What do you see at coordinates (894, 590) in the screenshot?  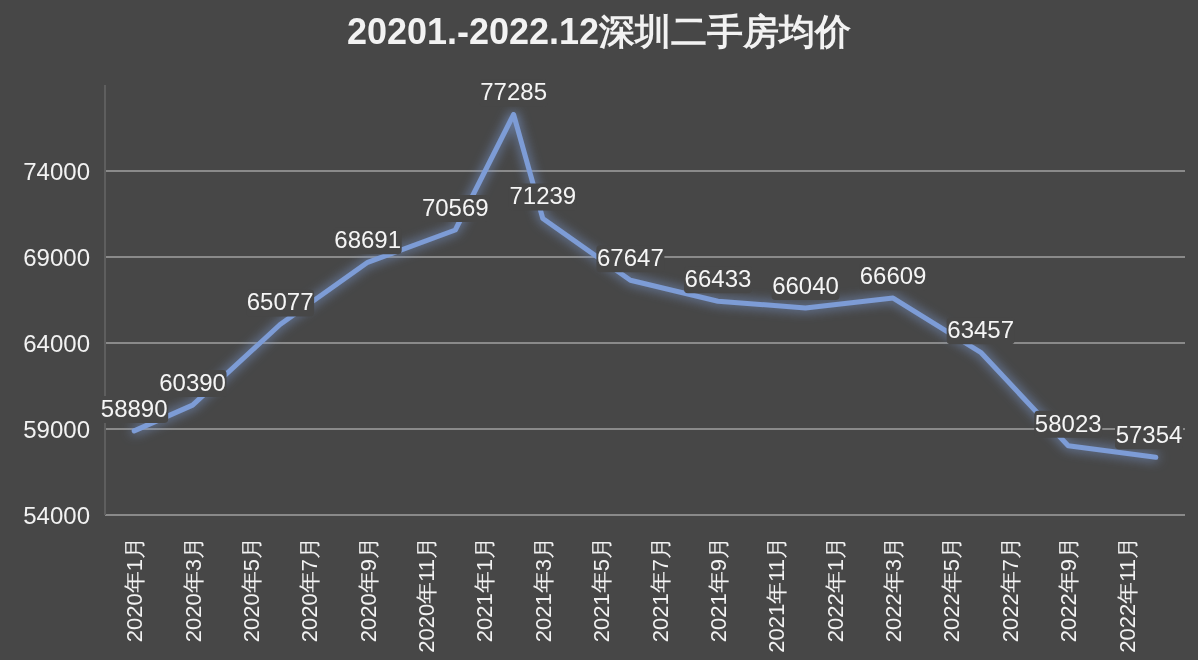 I see `x-tick-label: 2022年3月` at bounding box center [894, 590].